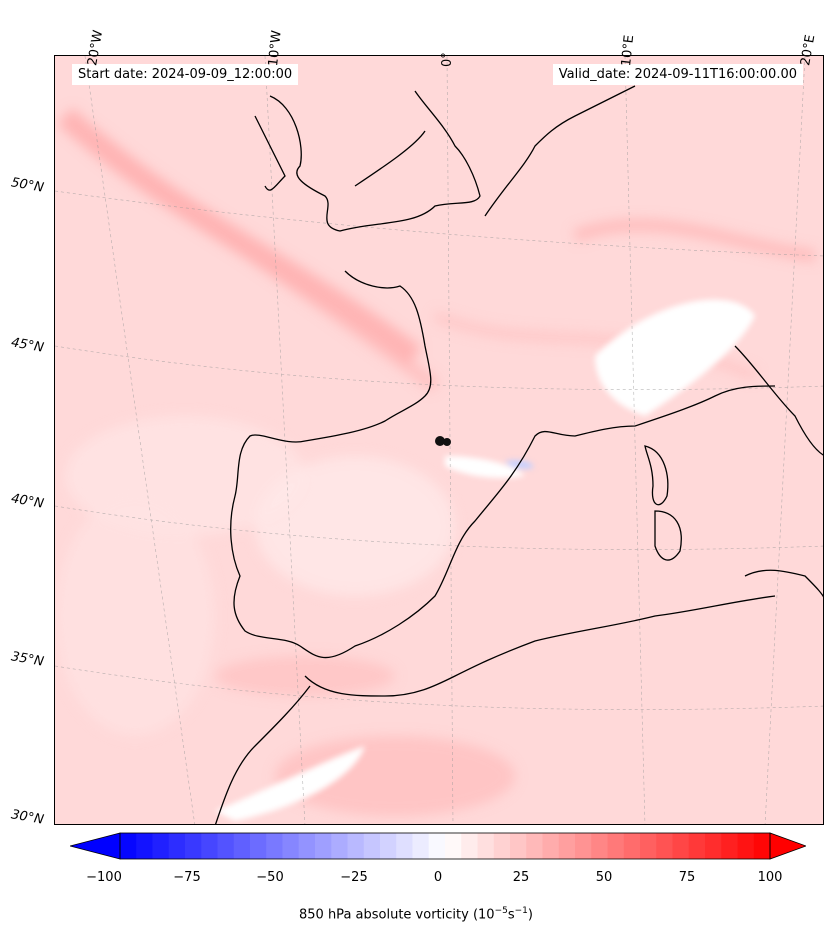  What do you see at coordinates (104, 877) in the screenshot?
I see `colorbar-tick: −100` at bounding box center [104, 877].